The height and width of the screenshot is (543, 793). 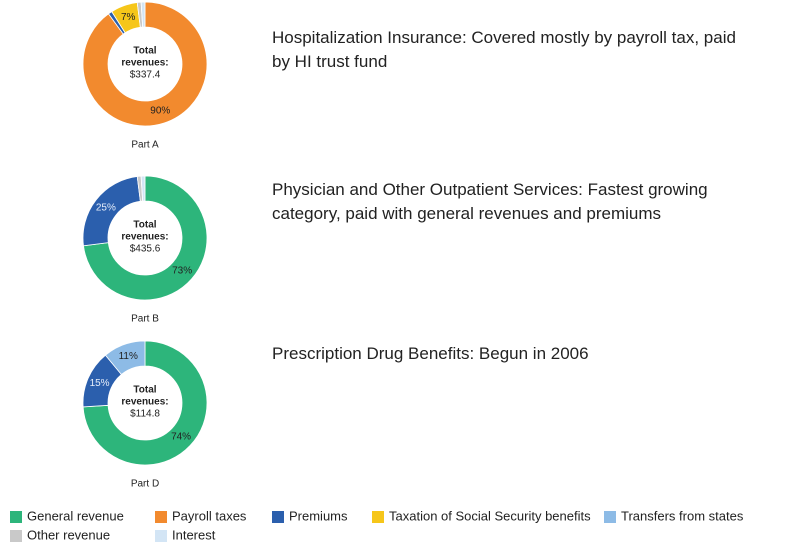 What do you see at coordinates (145, 414) in the screenshot?
I see `center-label: $114.8` at bounding box center [145, 414].